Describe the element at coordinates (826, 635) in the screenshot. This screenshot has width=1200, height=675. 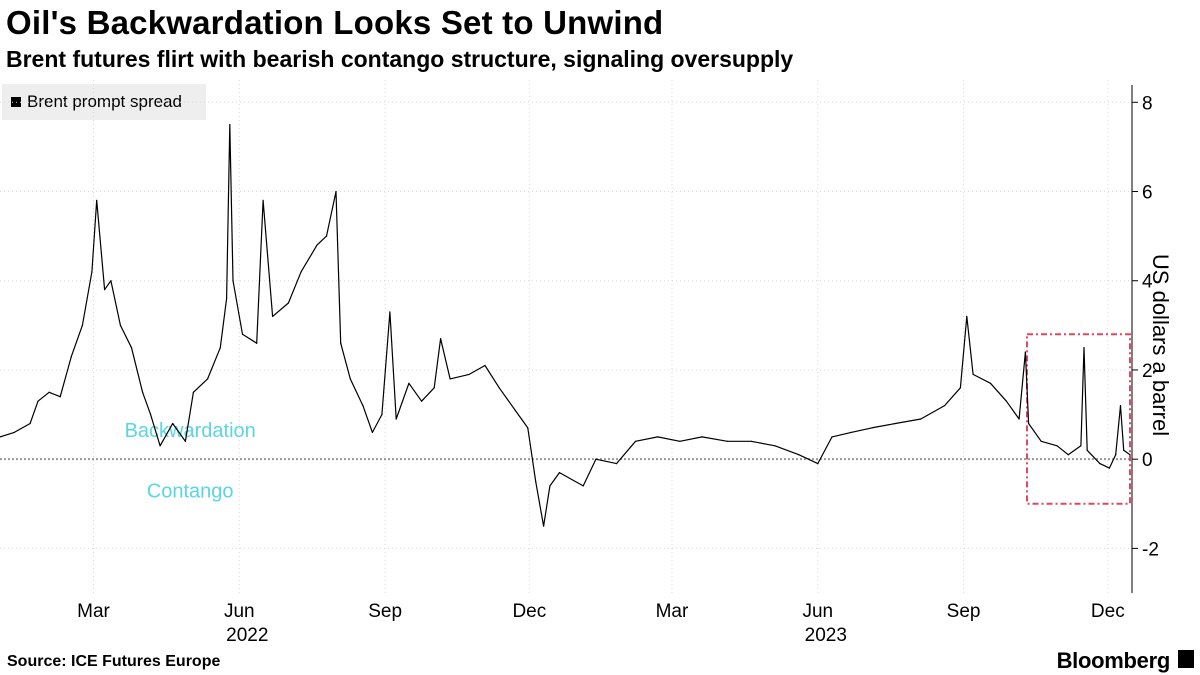
I see `x-year-label: 2023` at that location.